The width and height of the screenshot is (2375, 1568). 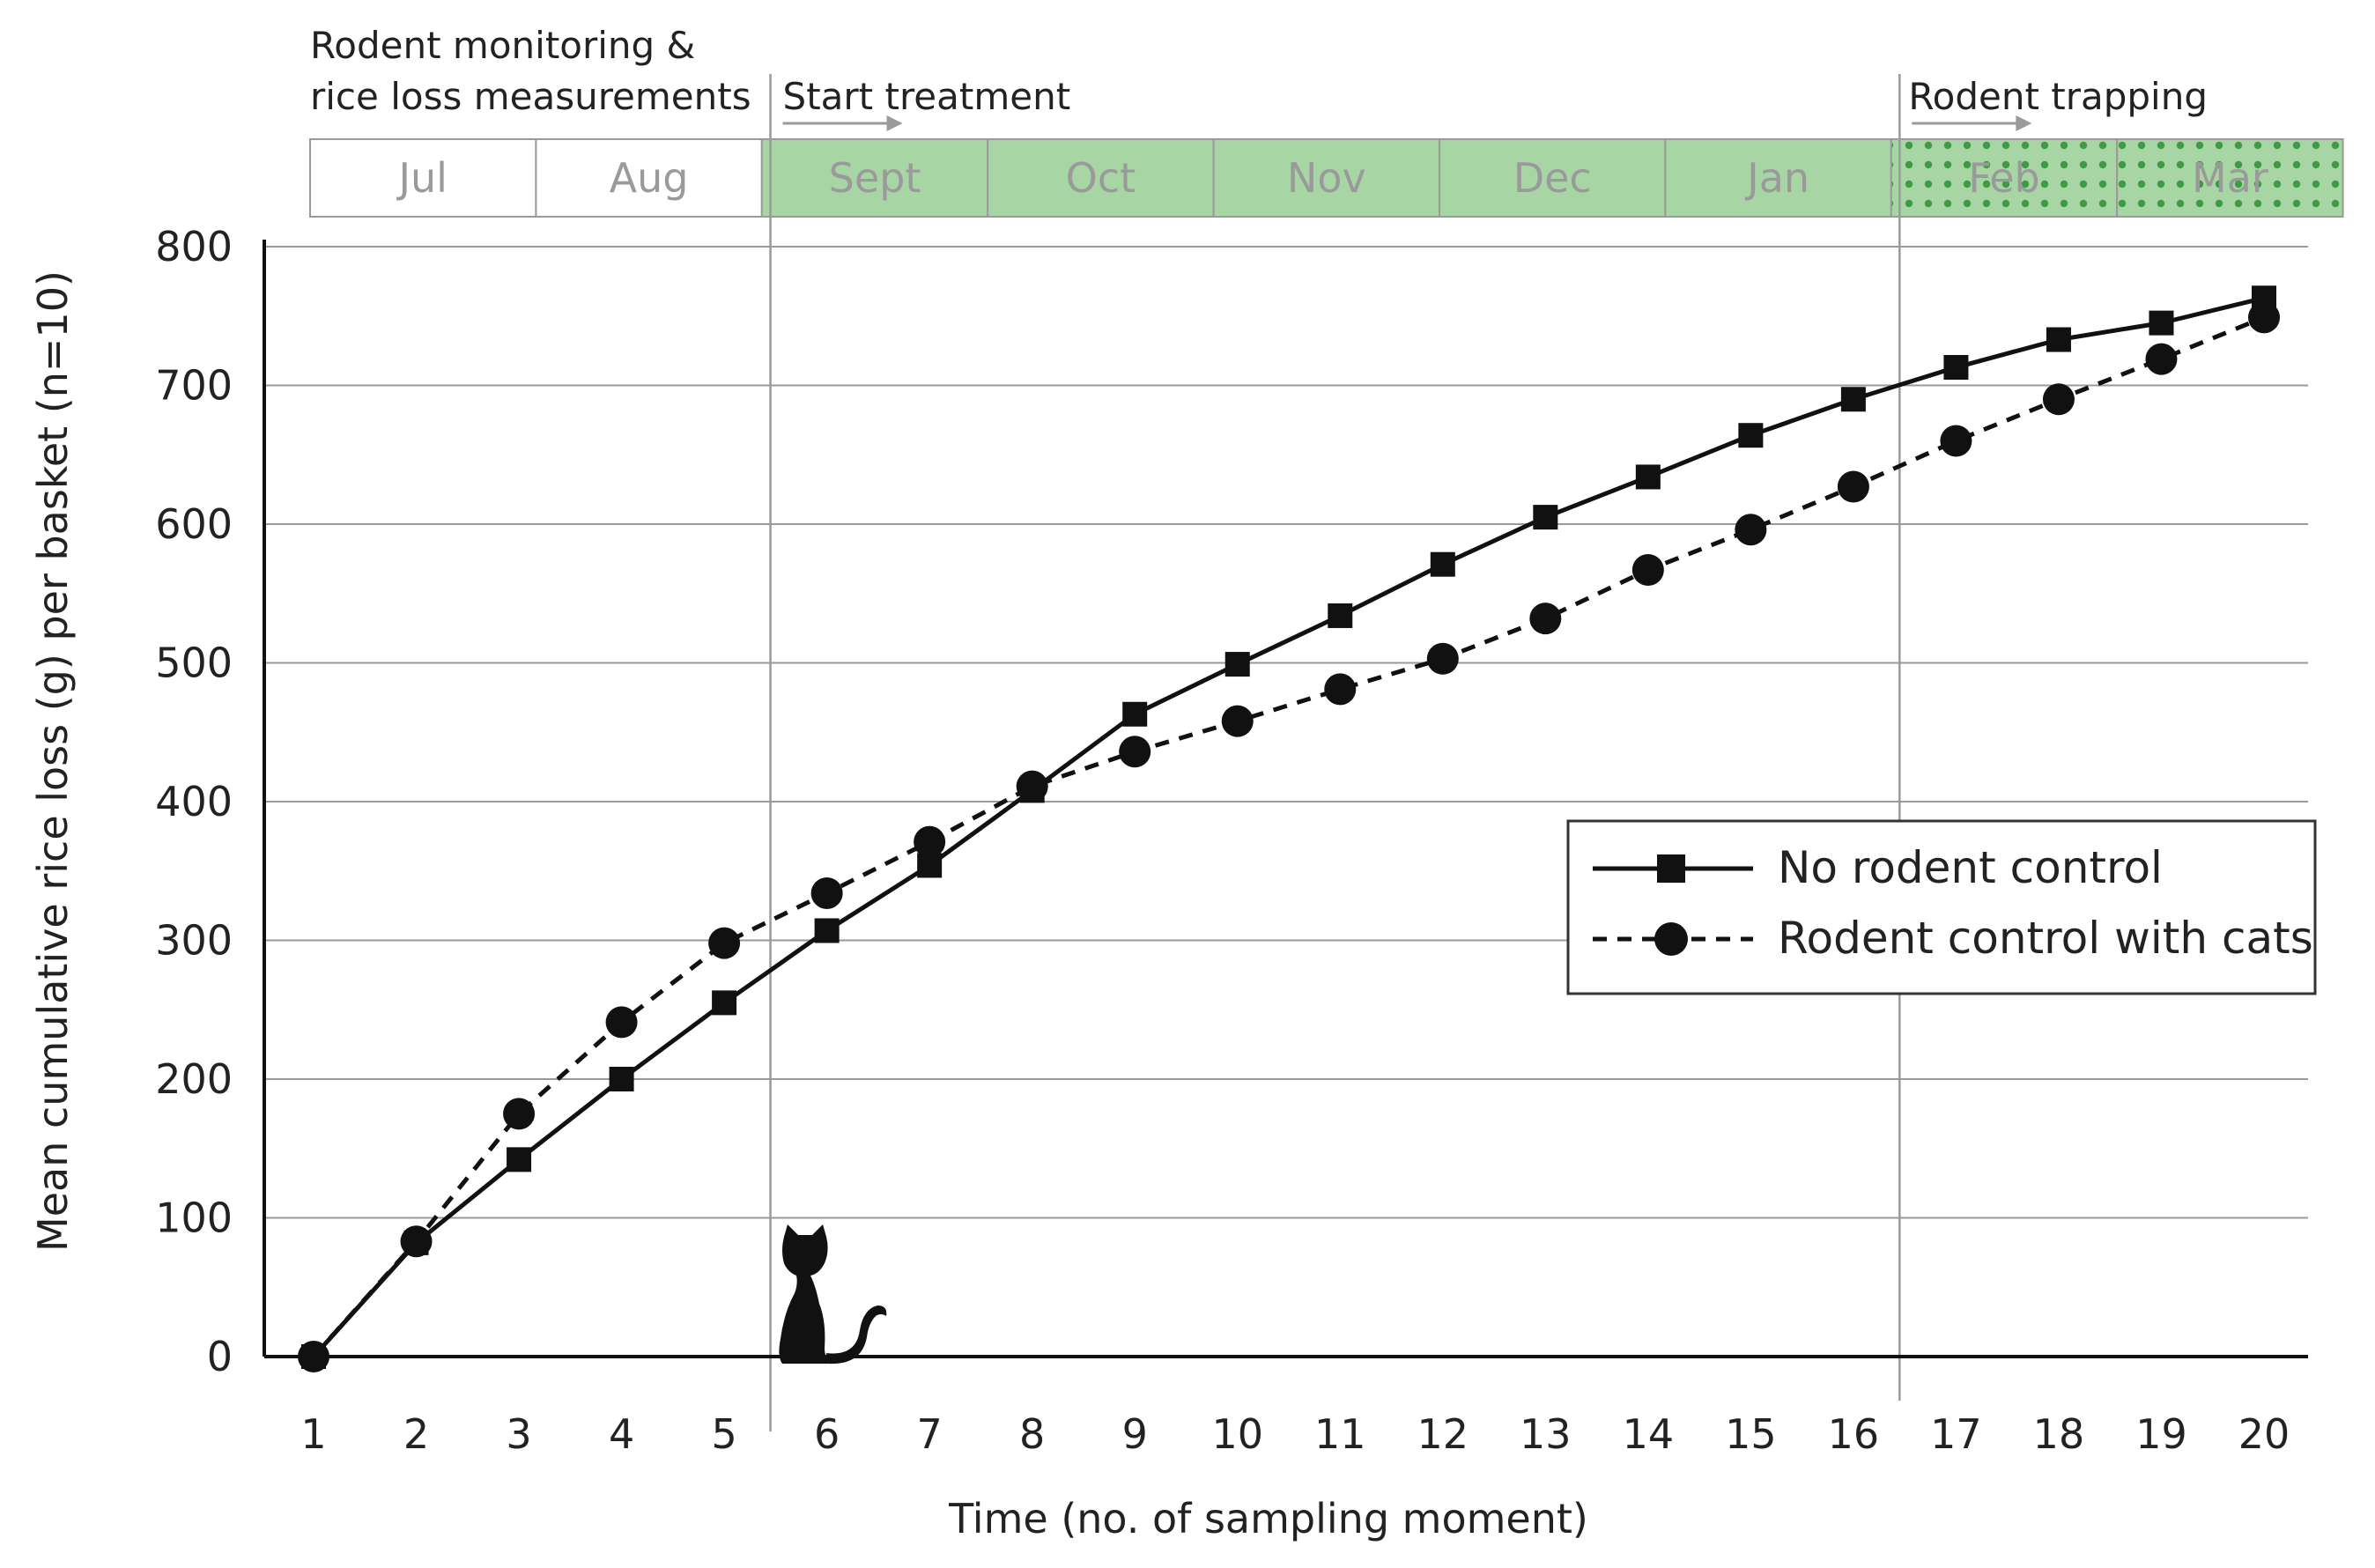 I want to click on x-tick-label-10: 10, so click(x=1237, y=1434).